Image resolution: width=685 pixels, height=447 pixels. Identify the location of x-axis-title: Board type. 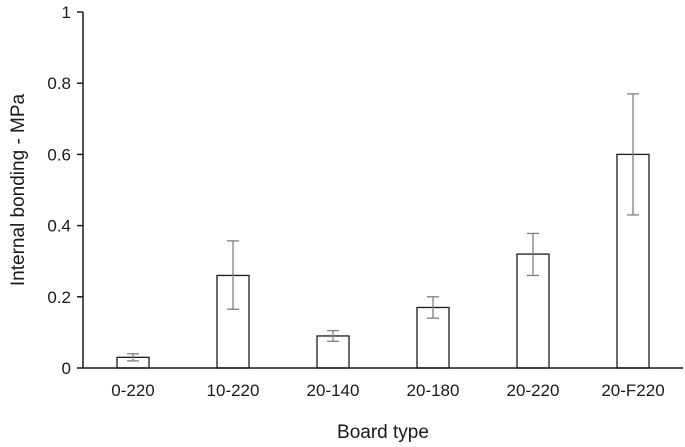
(383, 432).